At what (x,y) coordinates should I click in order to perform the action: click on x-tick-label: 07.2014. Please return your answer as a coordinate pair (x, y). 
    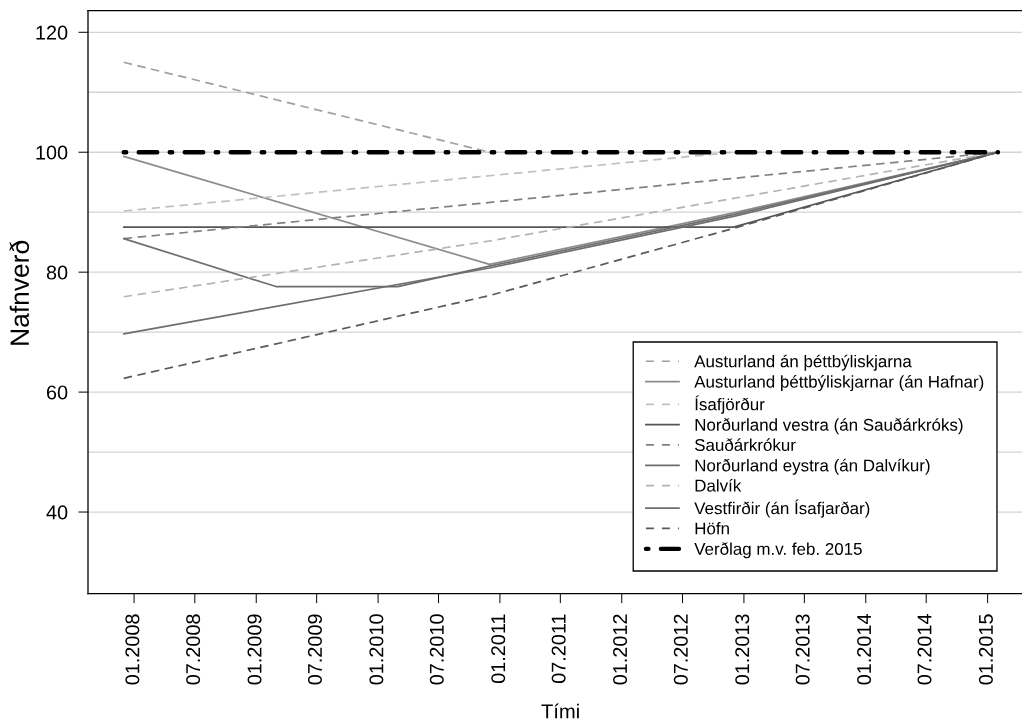
    Looking at the image, I should click on (924, 649).